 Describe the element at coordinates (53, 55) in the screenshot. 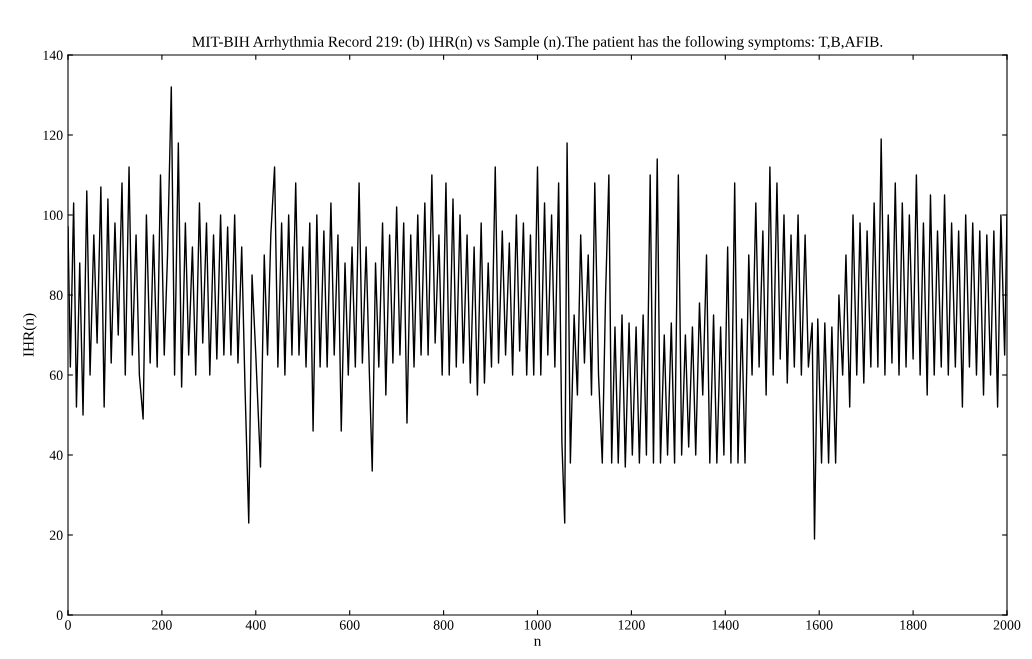

I see `y-tick-label: 140` at that location.